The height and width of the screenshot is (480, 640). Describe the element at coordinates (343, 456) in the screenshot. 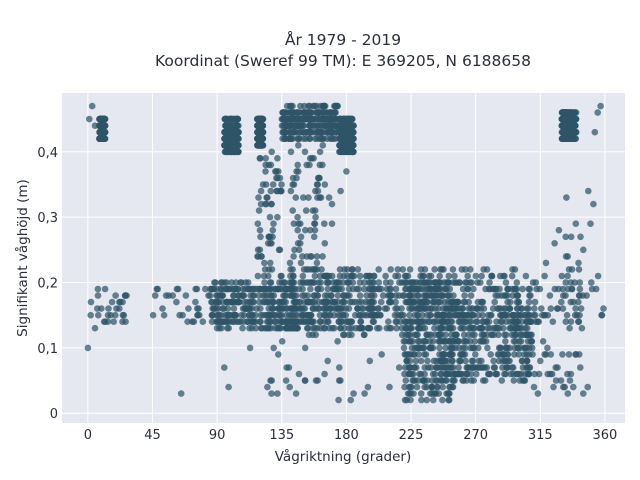

I see `x-axis-label: Vågriktning (grader)` at that location.